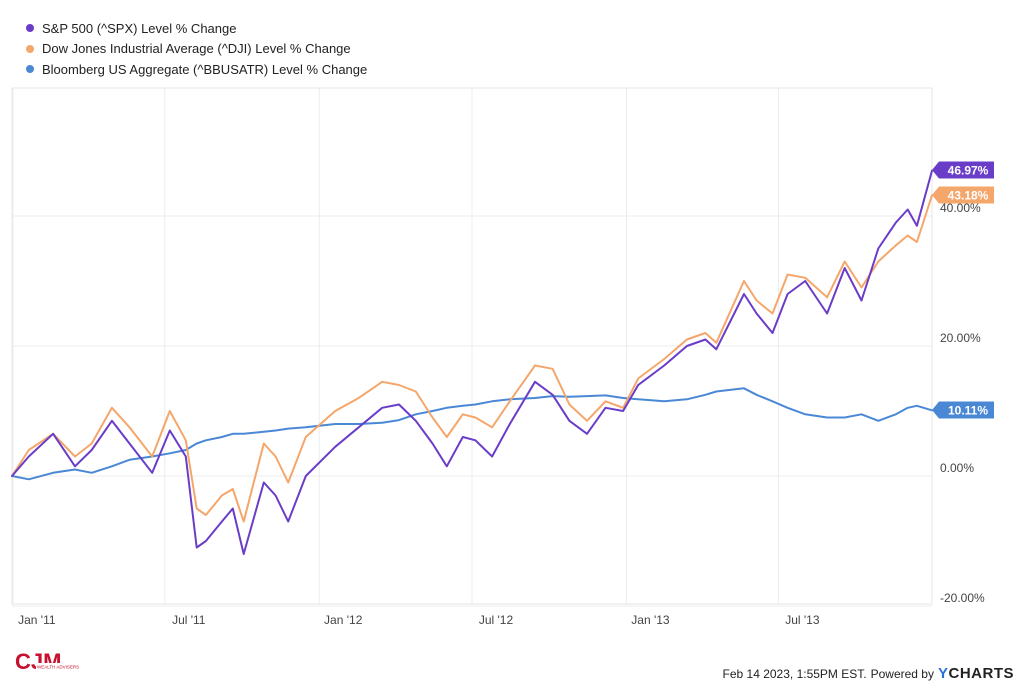  What do you see at coordinates (30, 28) in the screenshot?
I see `legend-marker-spx` at bounding box center [30, 28].